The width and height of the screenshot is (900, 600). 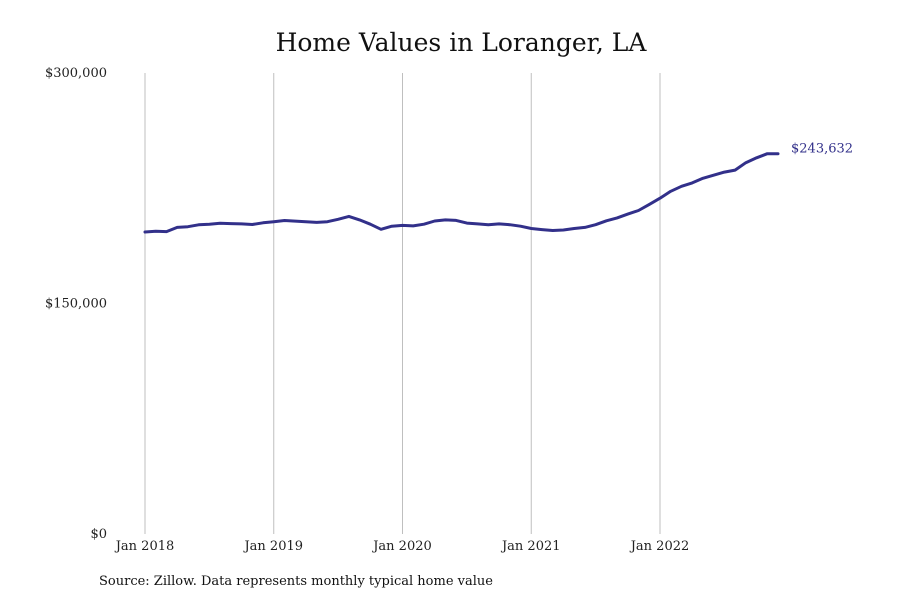 I want to click on x-axis-ticks: Jan 2018 Jan 2019 Jan 2020 Jan 2021 Jan 2022, so click(x=402, y=546).